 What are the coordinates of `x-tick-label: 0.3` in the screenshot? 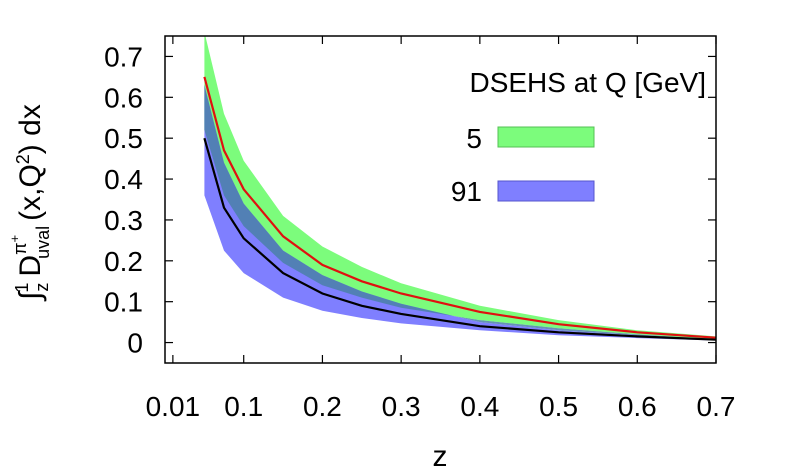 It's located at (401, 406).